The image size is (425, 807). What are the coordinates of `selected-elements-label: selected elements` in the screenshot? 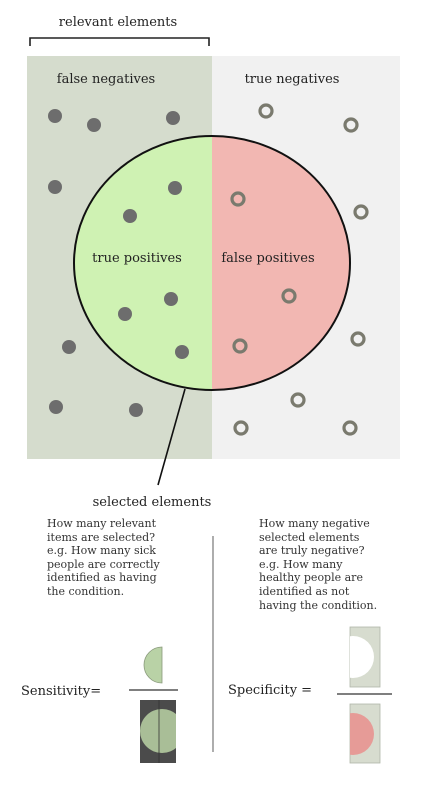 It's located at (152, 502).